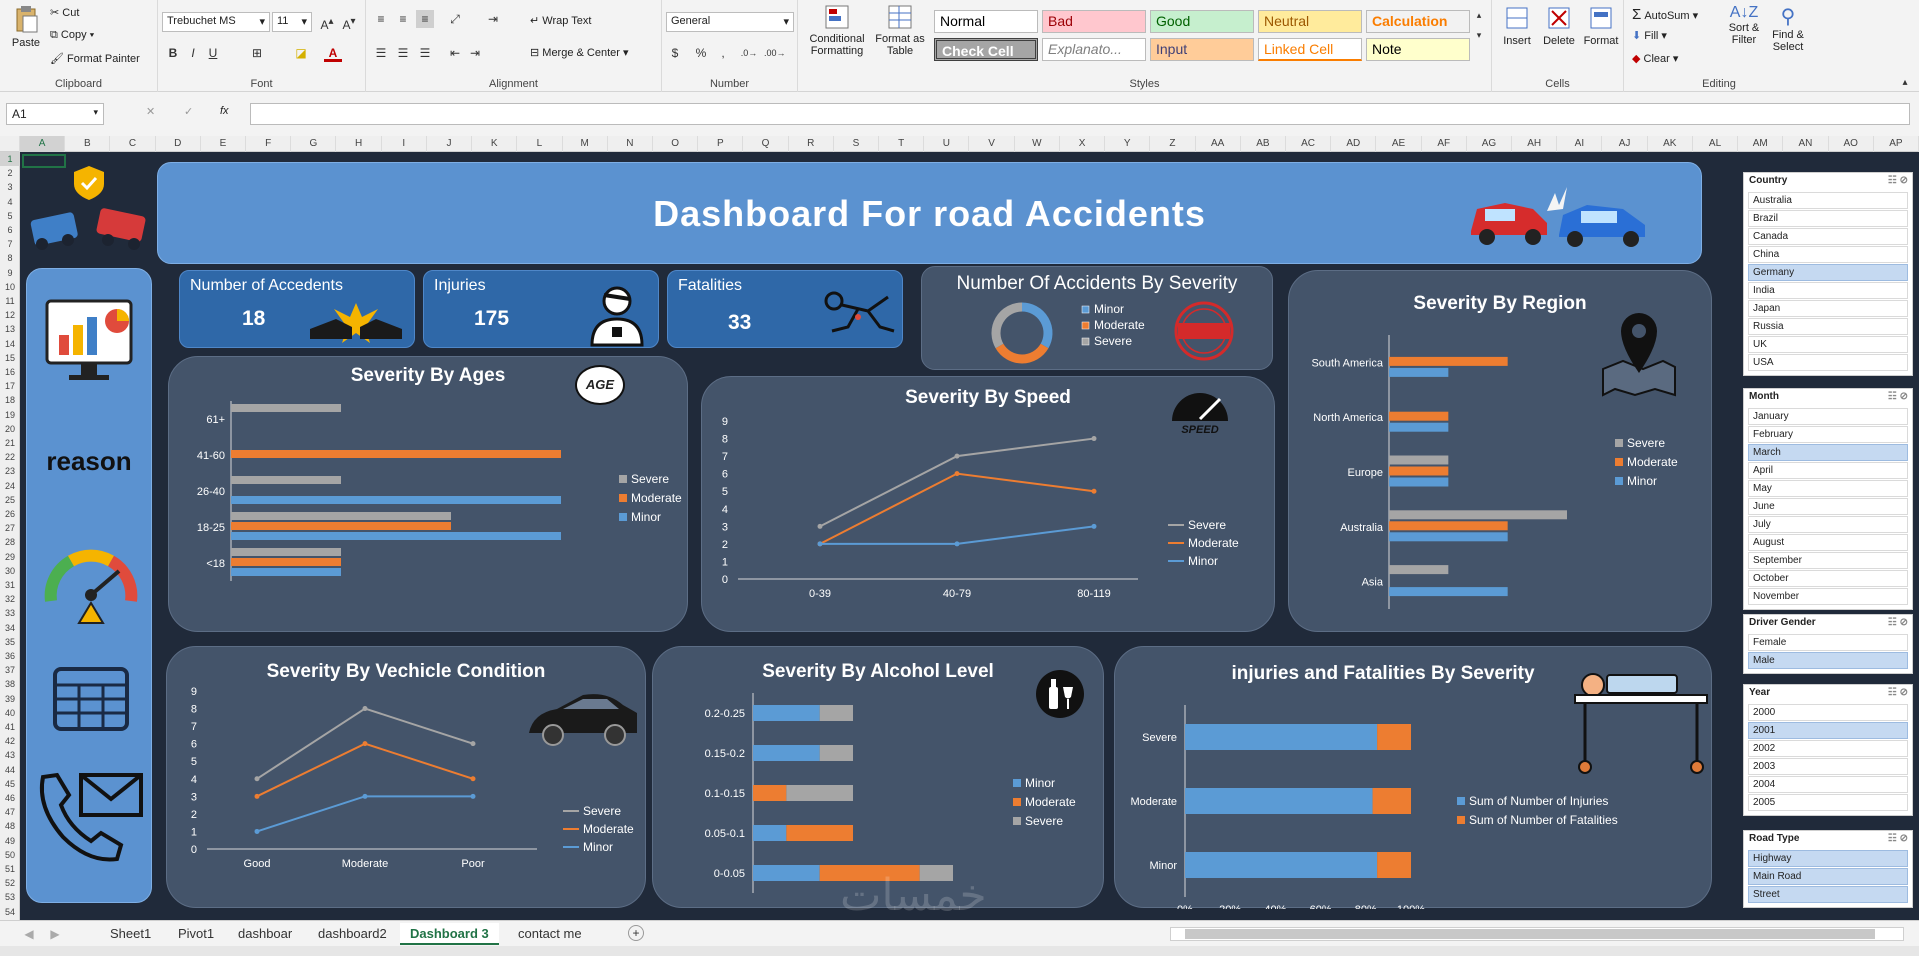 The image size is (1919, 956). What do you see at coordinates (26, 26) in the screenshot?
I see `paste-button: Paste` at bounding box center [26, 26].